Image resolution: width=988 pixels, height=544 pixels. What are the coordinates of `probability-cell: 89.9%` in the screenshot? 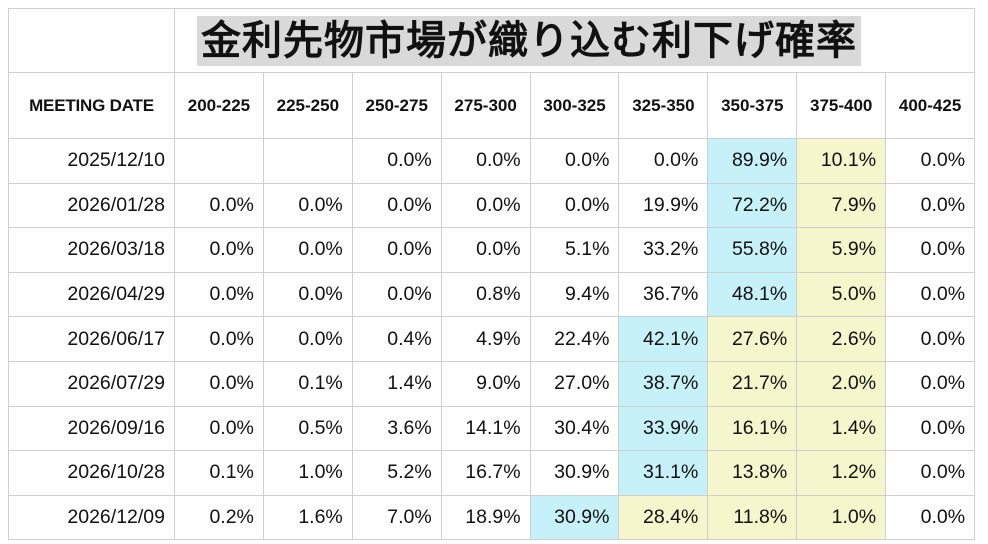 It's located at (752, 161).